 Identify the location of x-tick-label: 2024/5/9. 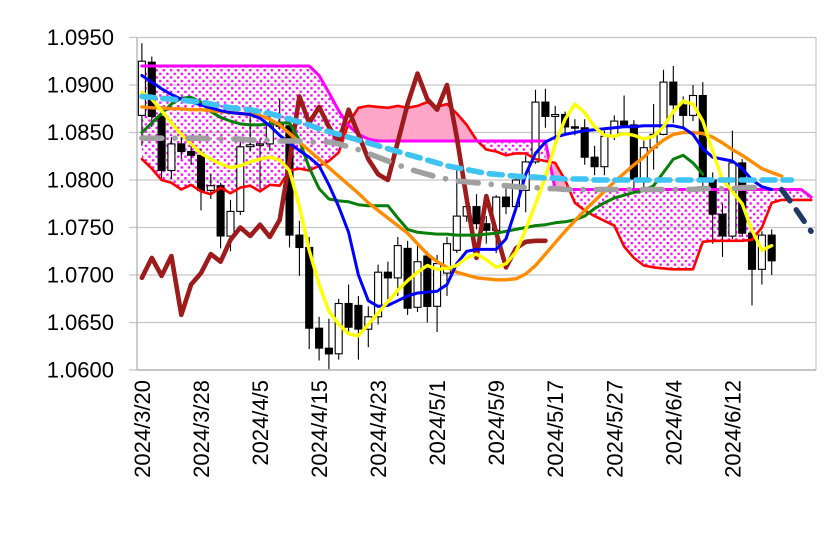
(496, 423).